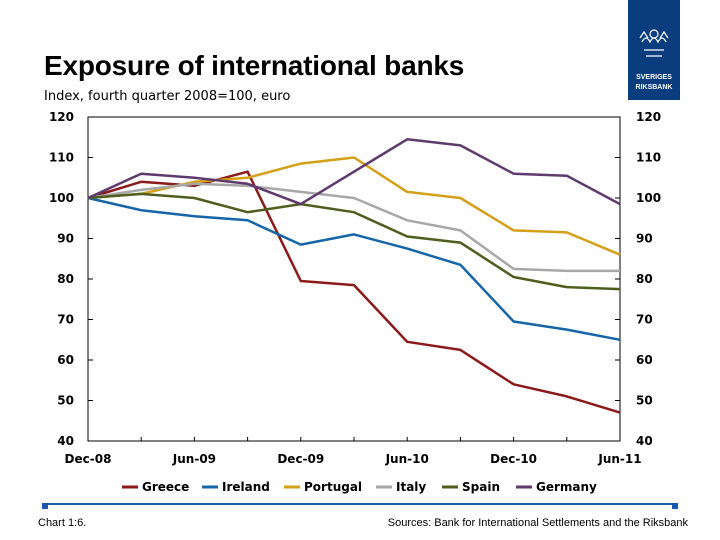  Describe the element at coordinates (411, 487) in the screenshot. I see `legend-label-italy: Italy` at that location.